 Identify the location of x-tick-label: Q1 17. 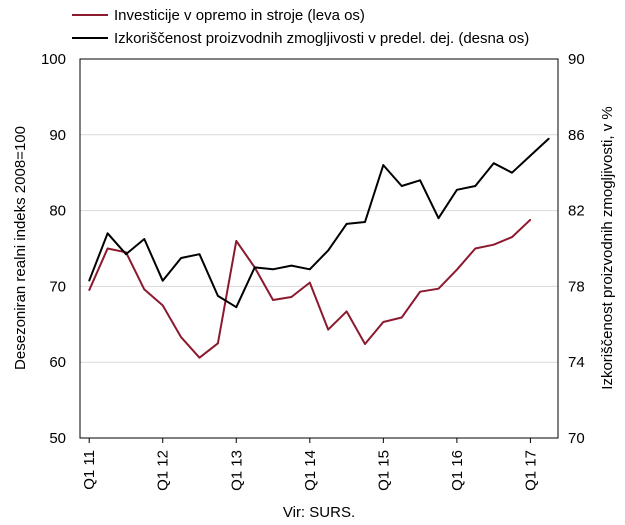
(530, 470).